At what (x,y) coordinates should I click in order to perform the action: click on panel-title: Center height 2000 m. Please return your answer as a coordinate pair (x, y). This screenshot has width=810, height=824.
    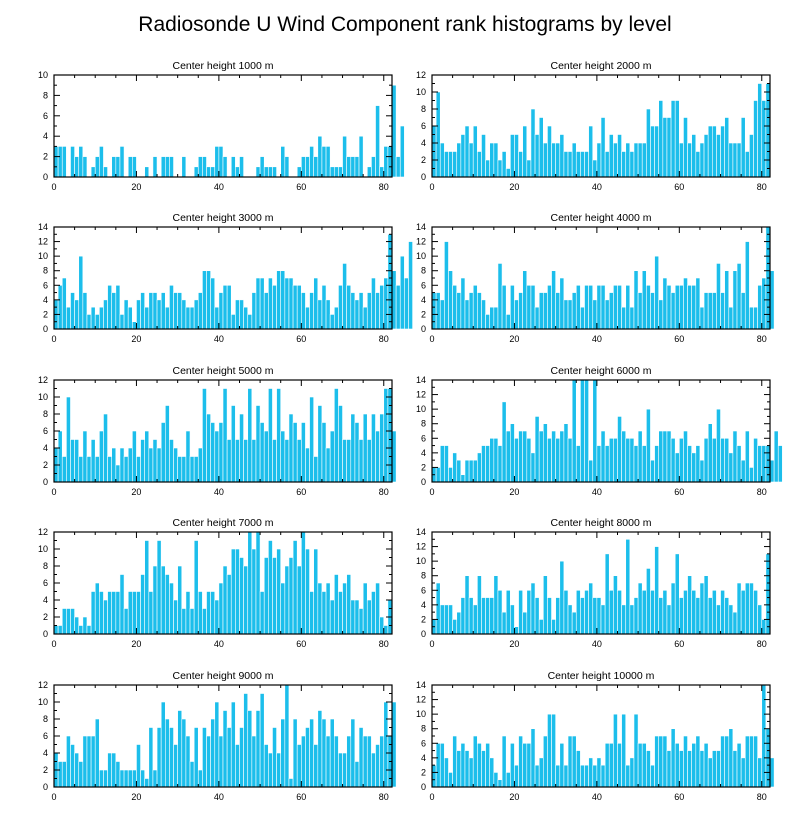
    Looking at the image, I should click on (601, 66).